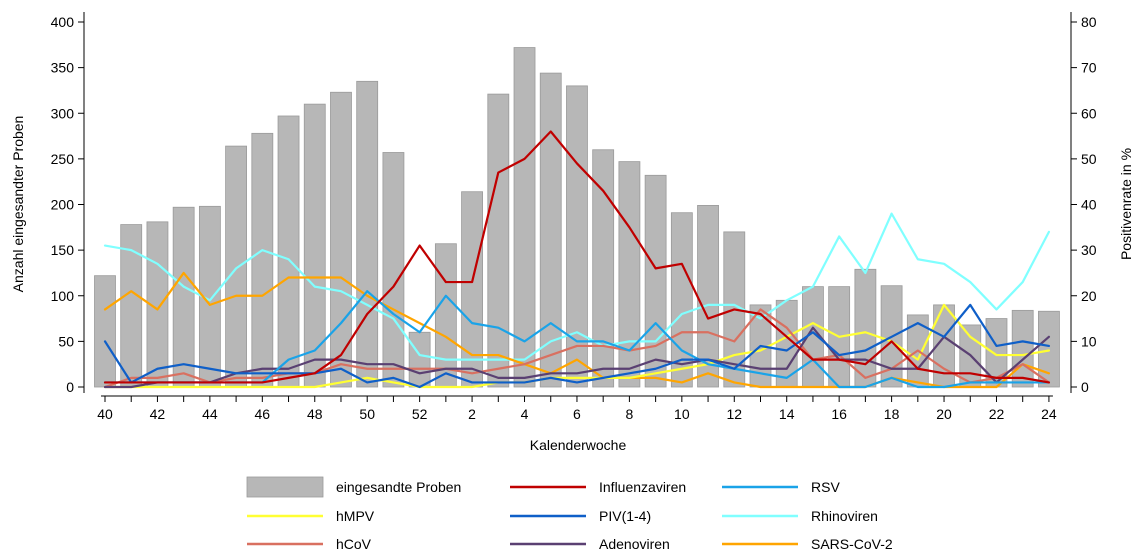  Describe the element at coordinates (787, 414) in the screenshot. I see `x-tick-label: 14` at that location.